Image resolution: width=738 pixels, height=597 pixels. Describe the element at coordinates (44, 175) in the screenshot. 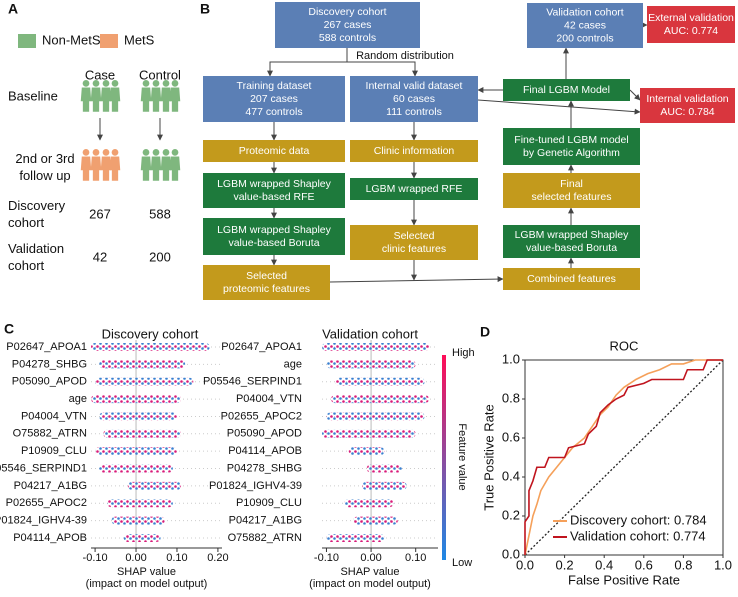

I see `row-label: follow up` at that location.